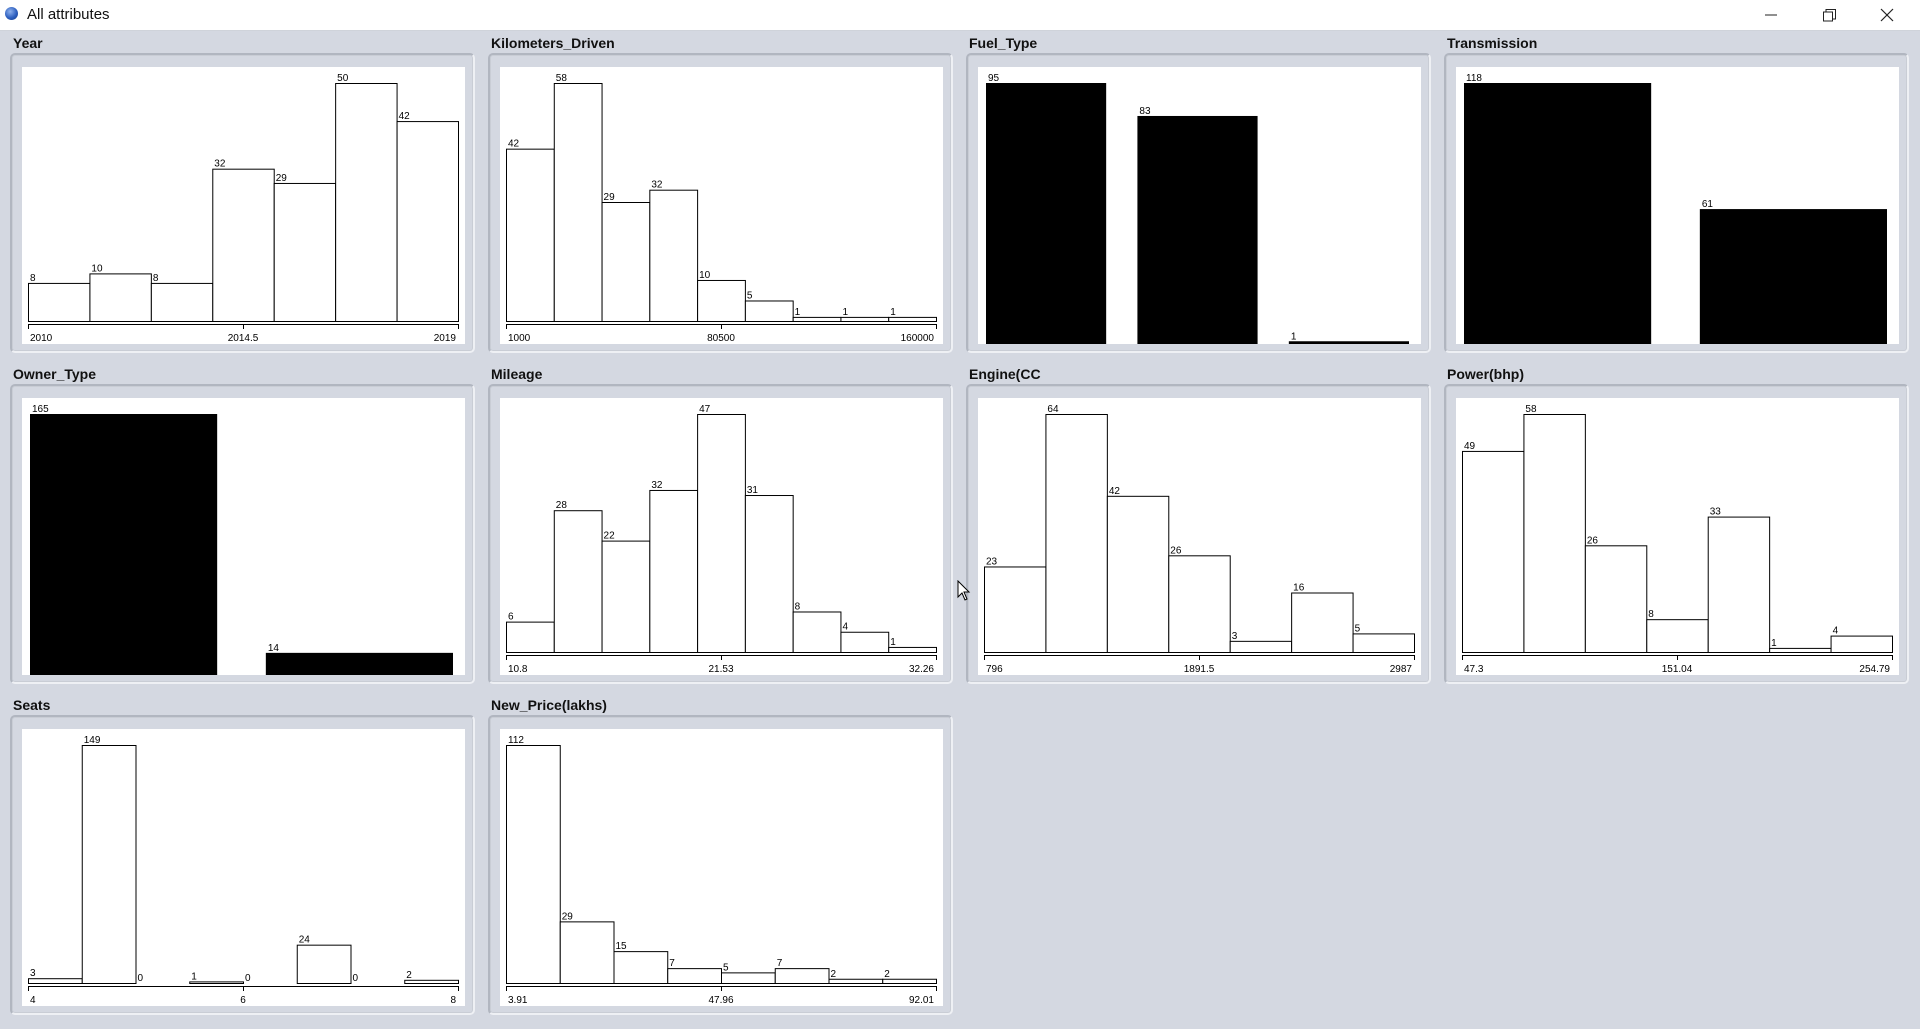  What do you see at coordinates (721, 867) in the screenshot?
I see `chart-new-price: 112 29 15 7 5 7 2 2 3.91 47.96 92.01` at bounding box center [721, 867].